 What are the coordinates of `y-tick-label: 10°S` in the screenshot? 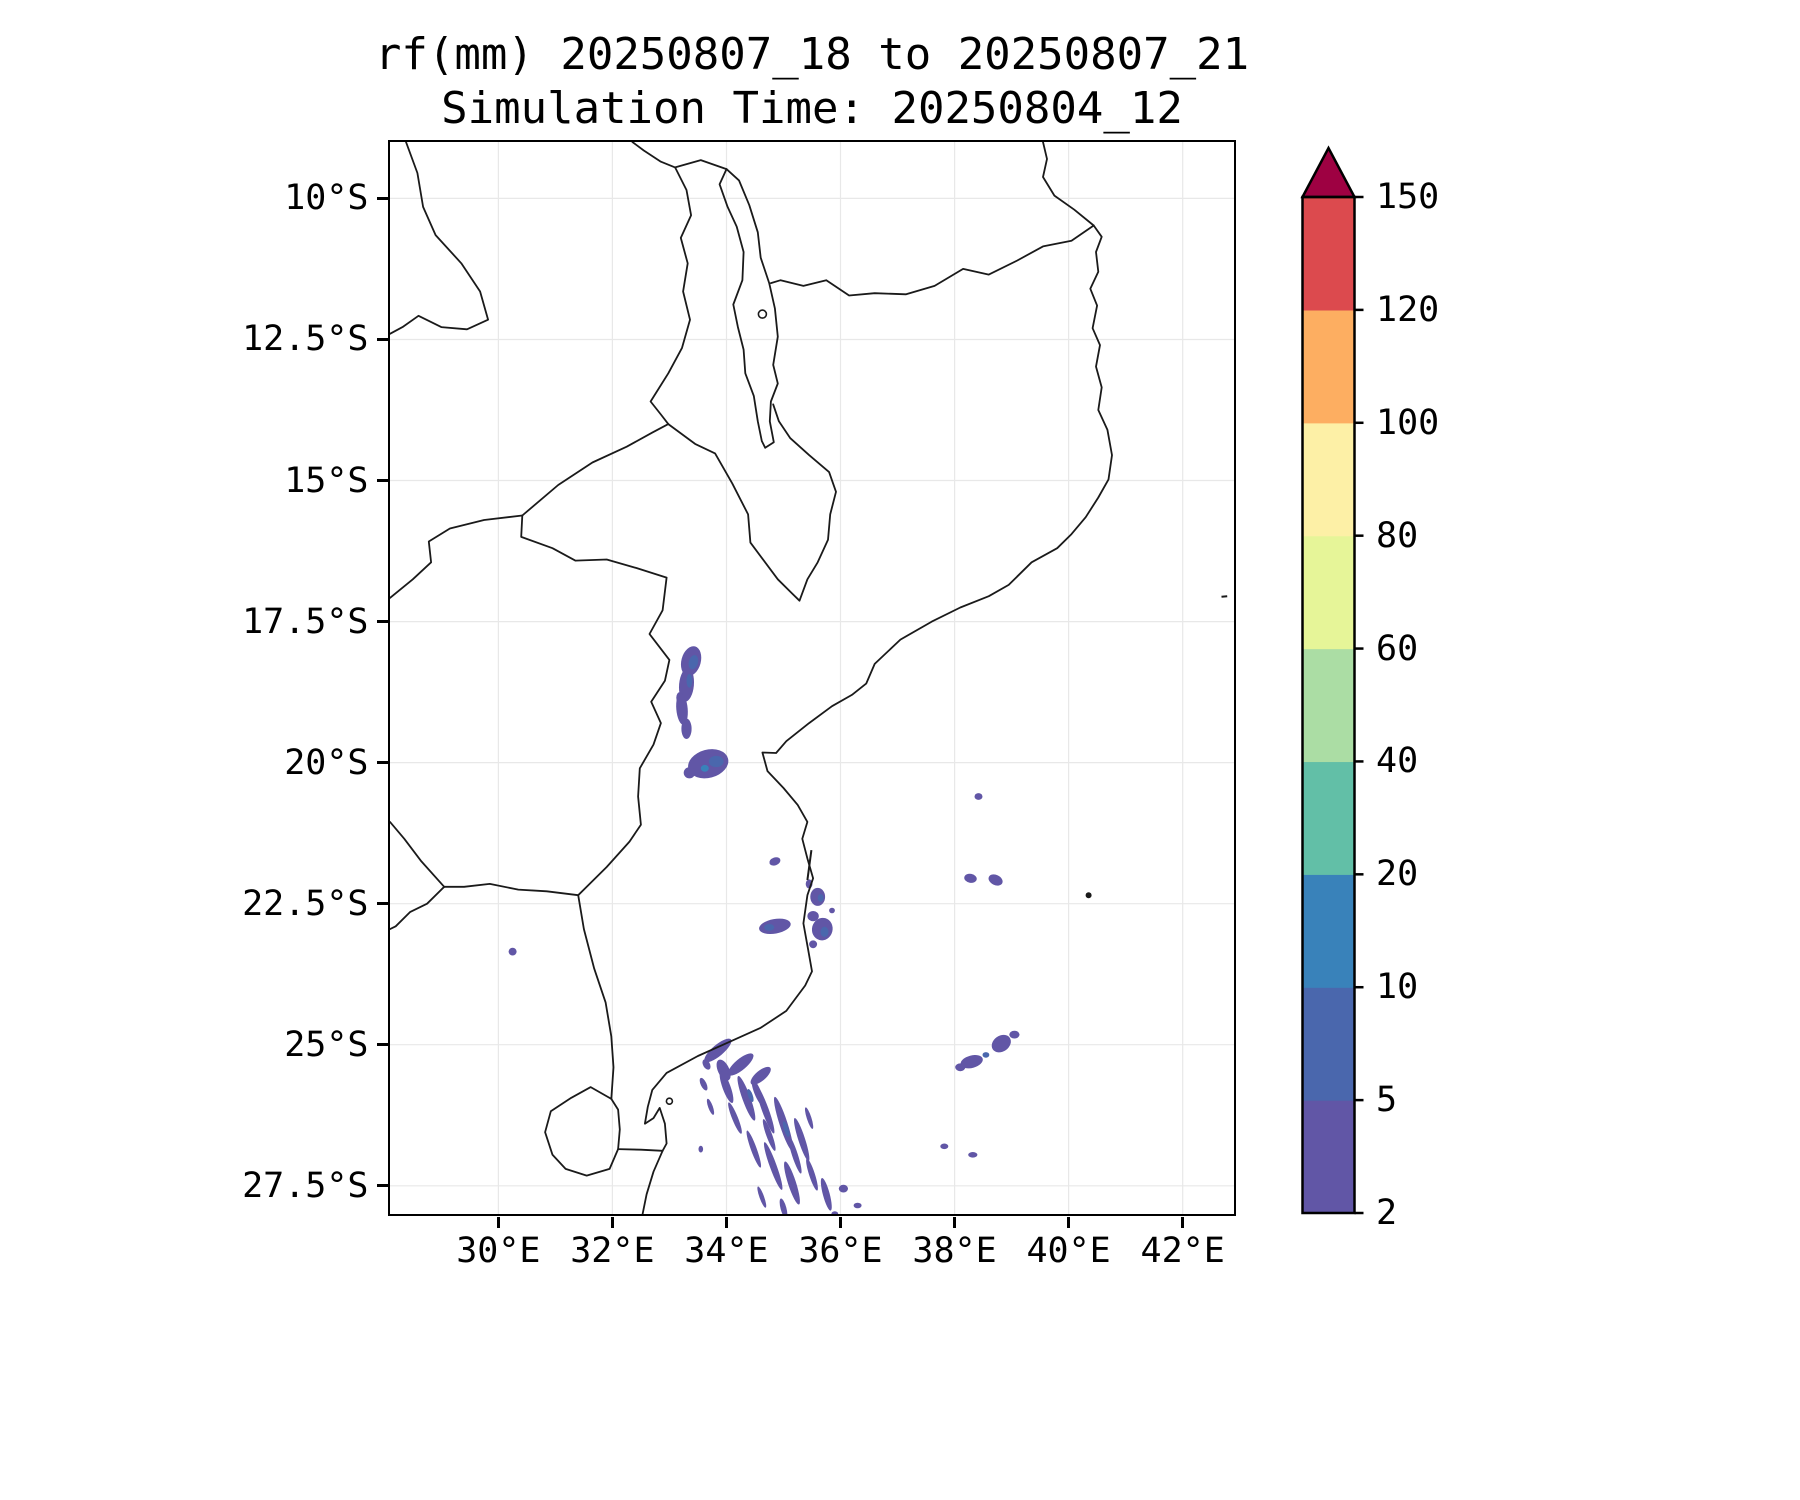 It's located at (326, 198).